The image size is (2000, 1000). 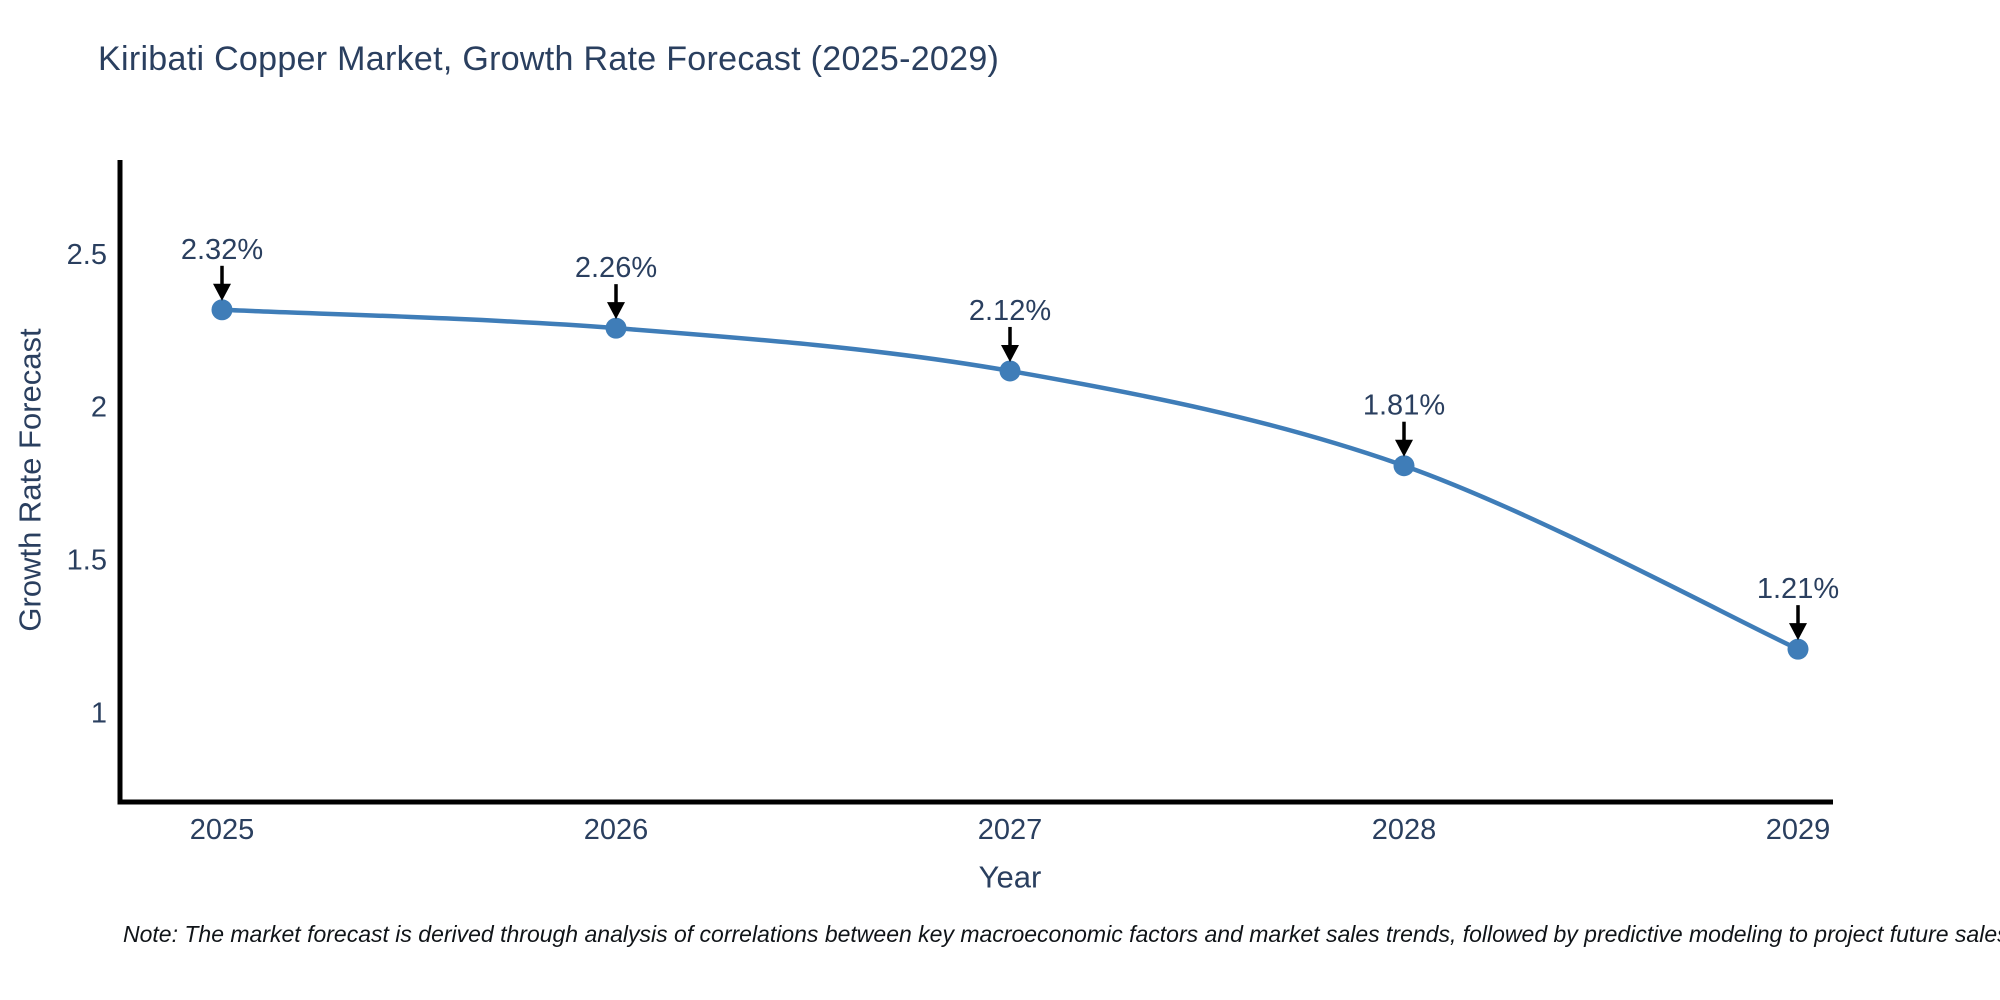 What do you see at coordinates (1010, 830) in the screenshot?
I see `x-tick-label: 2027` at bounding box center [1010, 830].